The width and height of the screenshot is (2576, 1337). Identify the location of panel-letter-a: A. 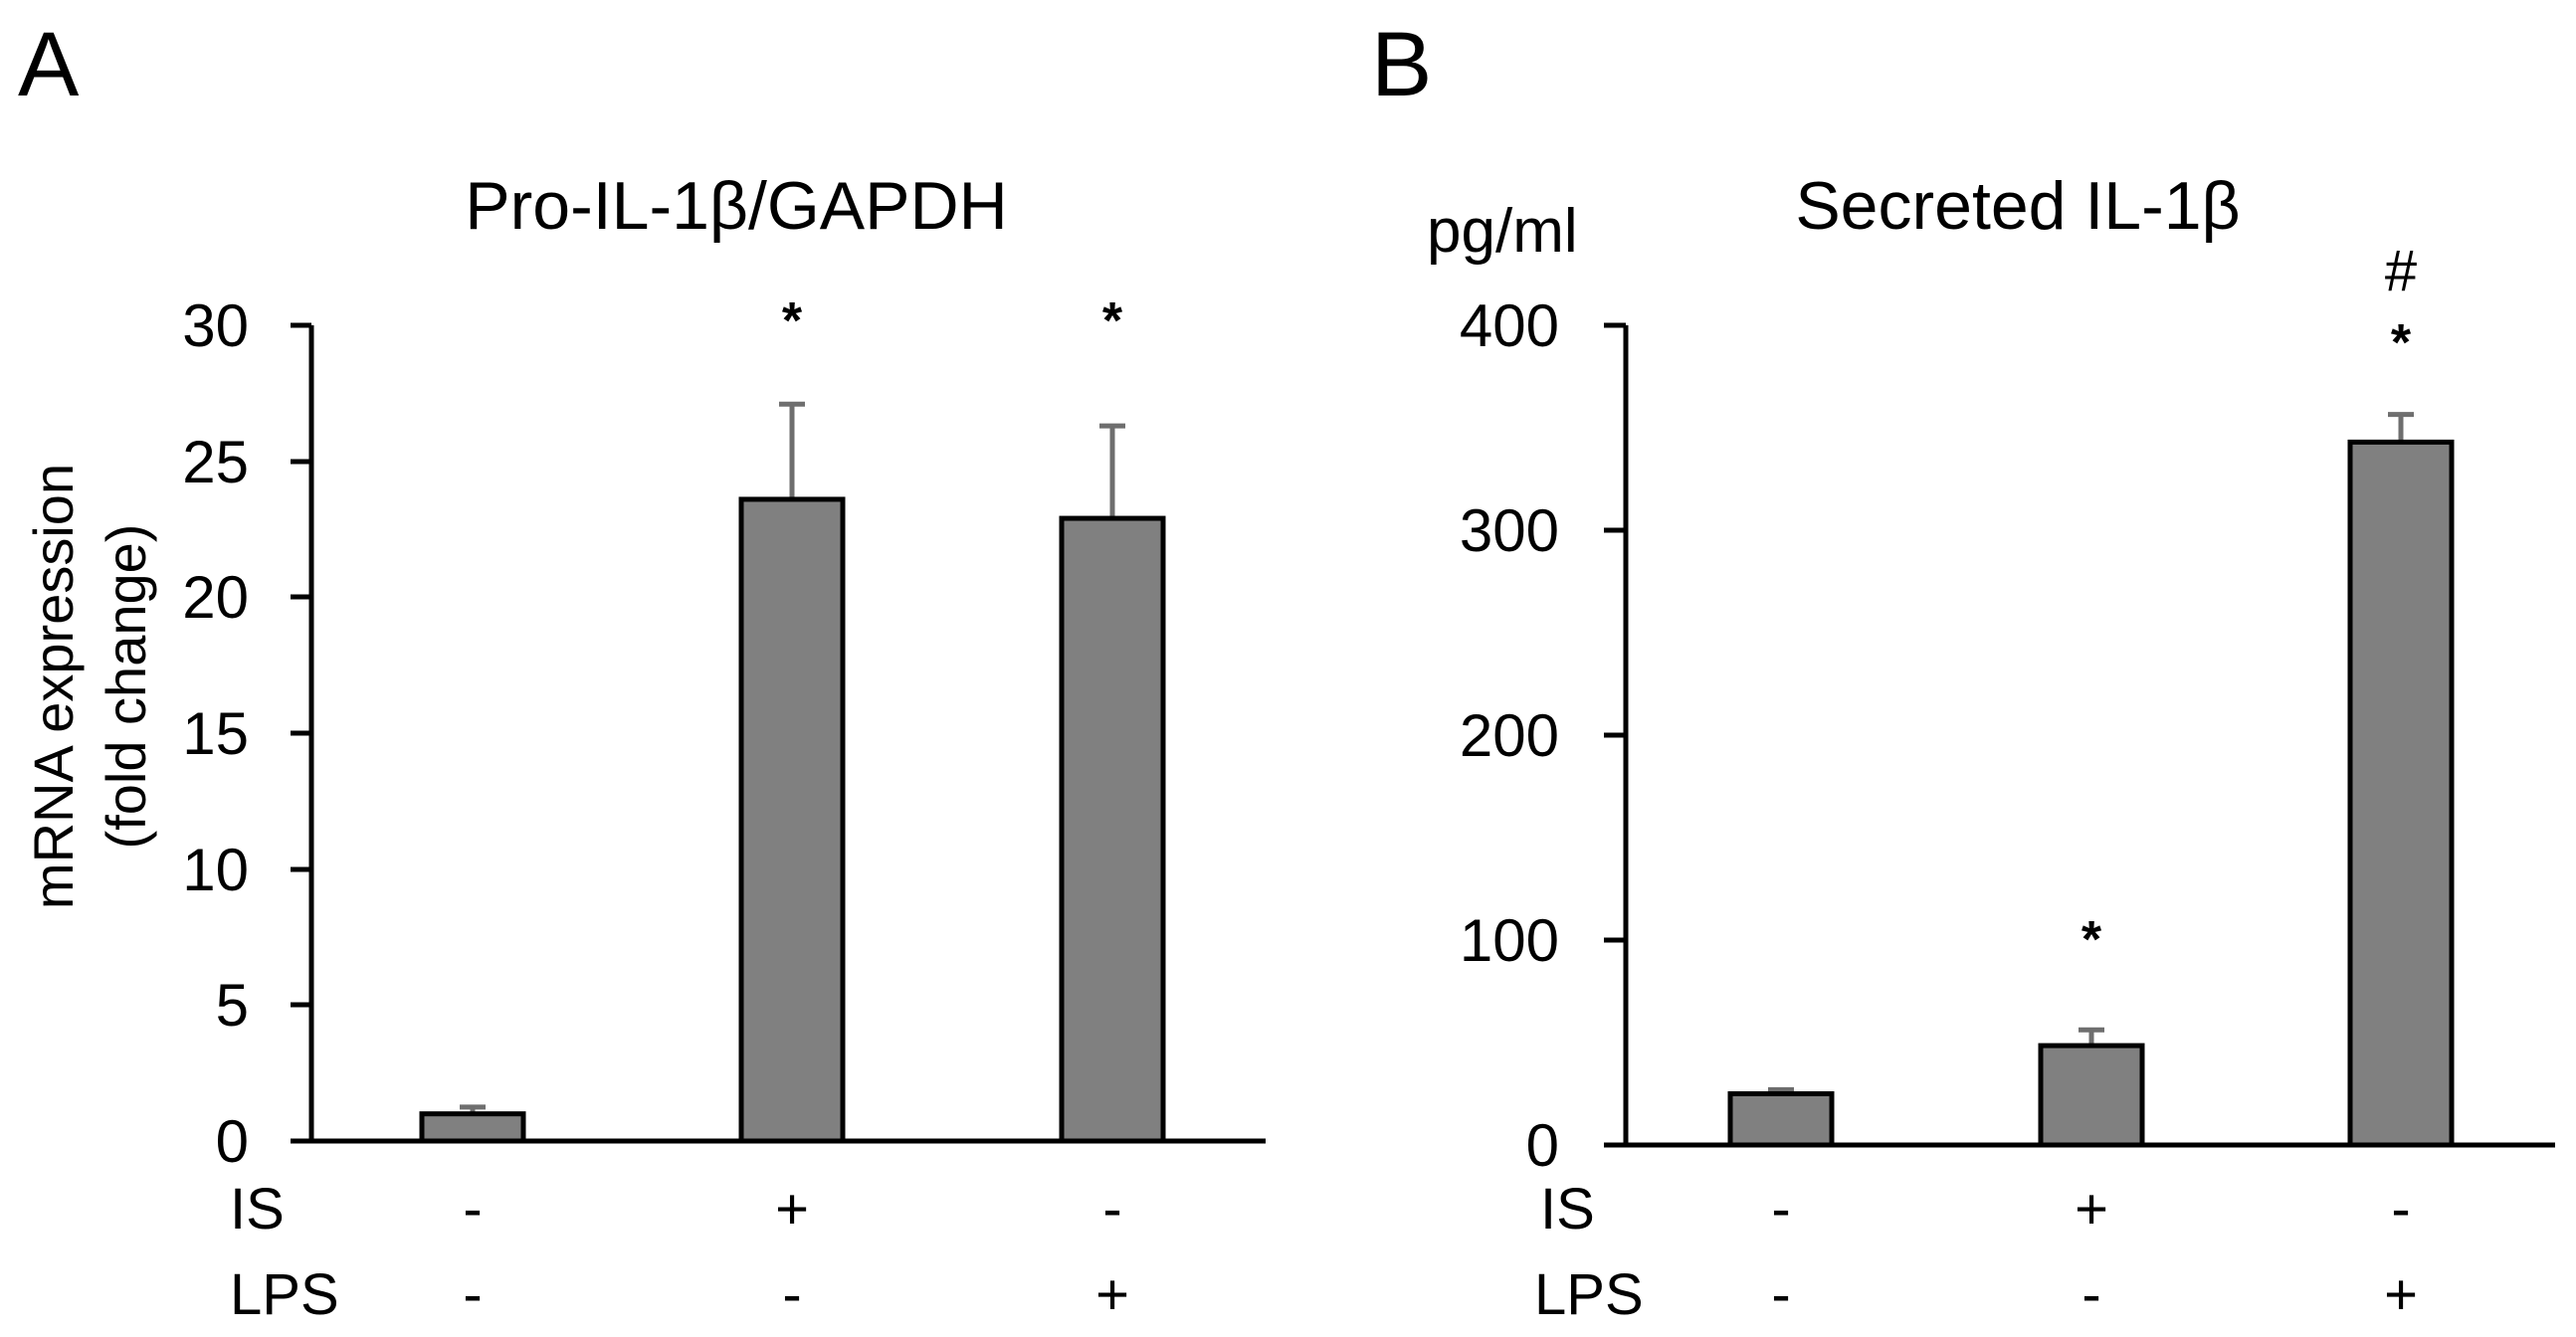
(49, 64).